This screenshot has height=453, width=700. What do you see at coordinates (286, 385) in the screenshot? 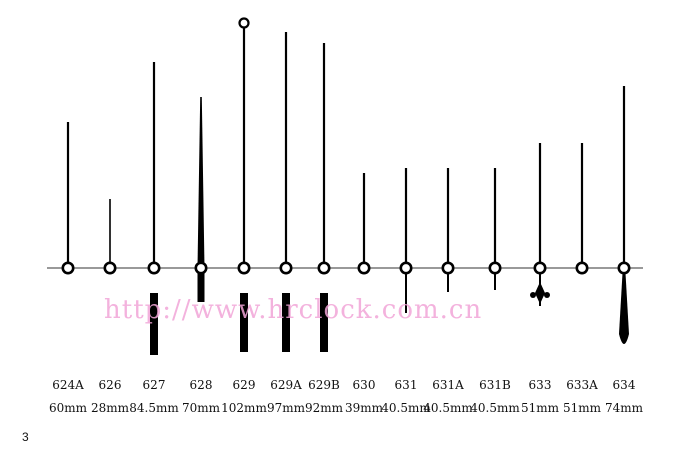
I see `hand-code-label: 629A` at bounding box center [286, 385].